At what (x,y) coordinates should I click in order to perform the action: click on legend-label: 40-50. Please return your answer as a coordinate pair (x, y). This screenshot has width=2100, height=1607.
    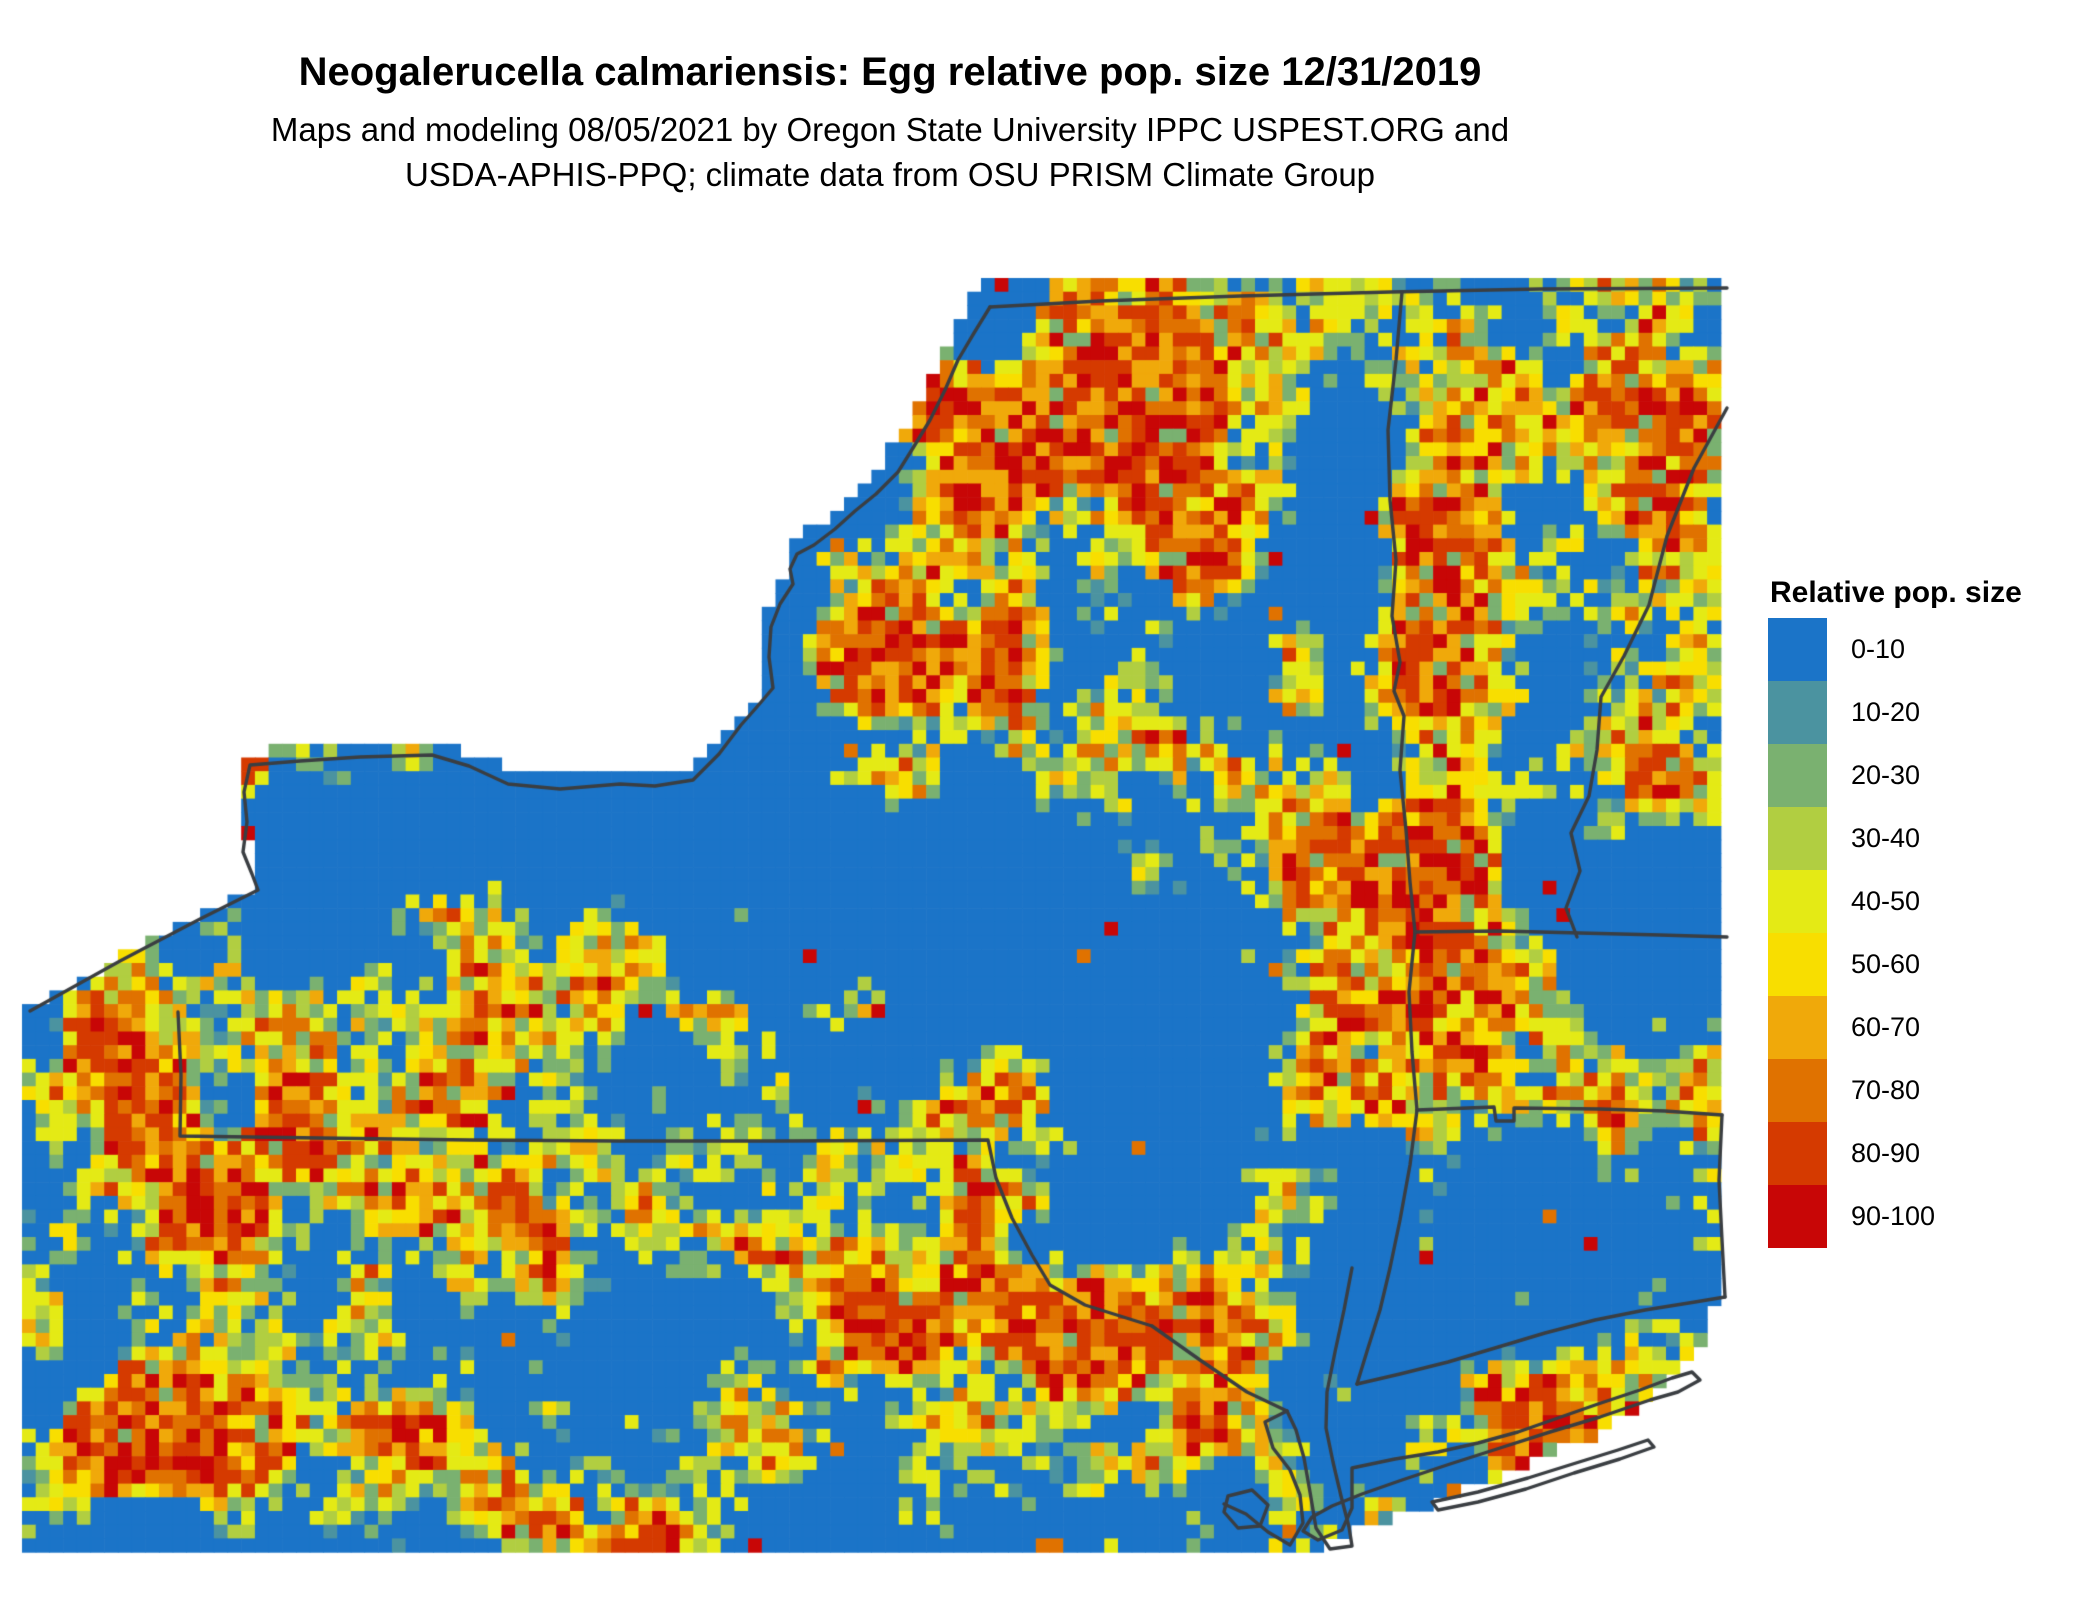
    Looking at the image, I should click on (1886, 901).